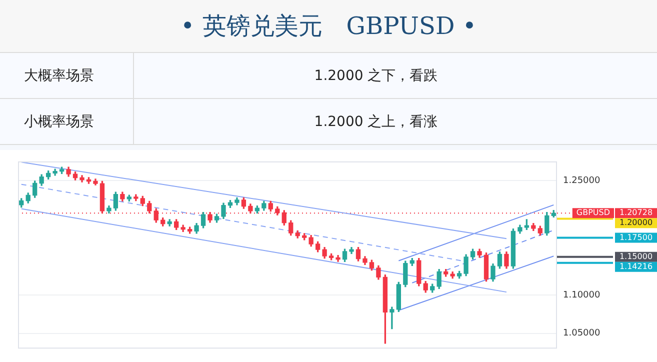 The image size is (657, 362). Describe the element at coordinates (636, 237) in the screenshot. I see `ref-line-label: 1.17500` at that location.